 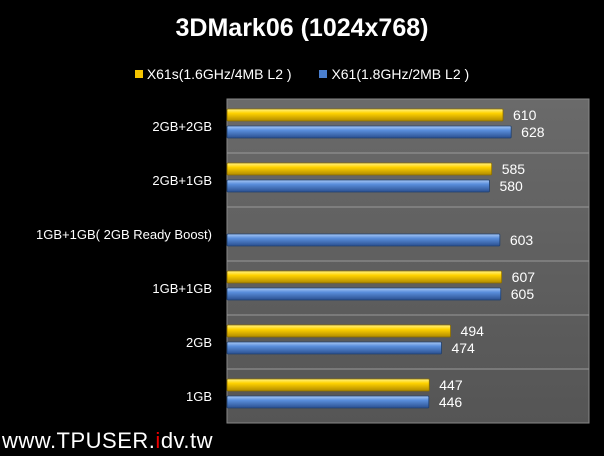 What do you see at coordinates (158, 440) in the screenshot?
I see `watermark-red: i` at bounding box center [158, 440].